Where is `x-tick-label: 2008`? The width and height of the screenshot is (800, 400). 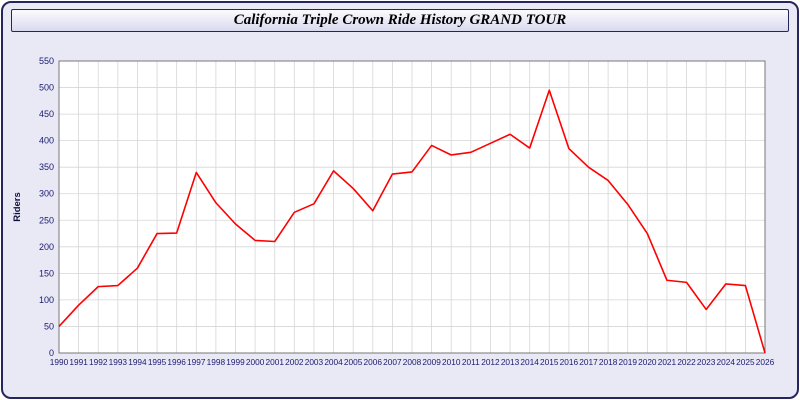
x-tick-label: 2008 is located at coordinates (412, 362).